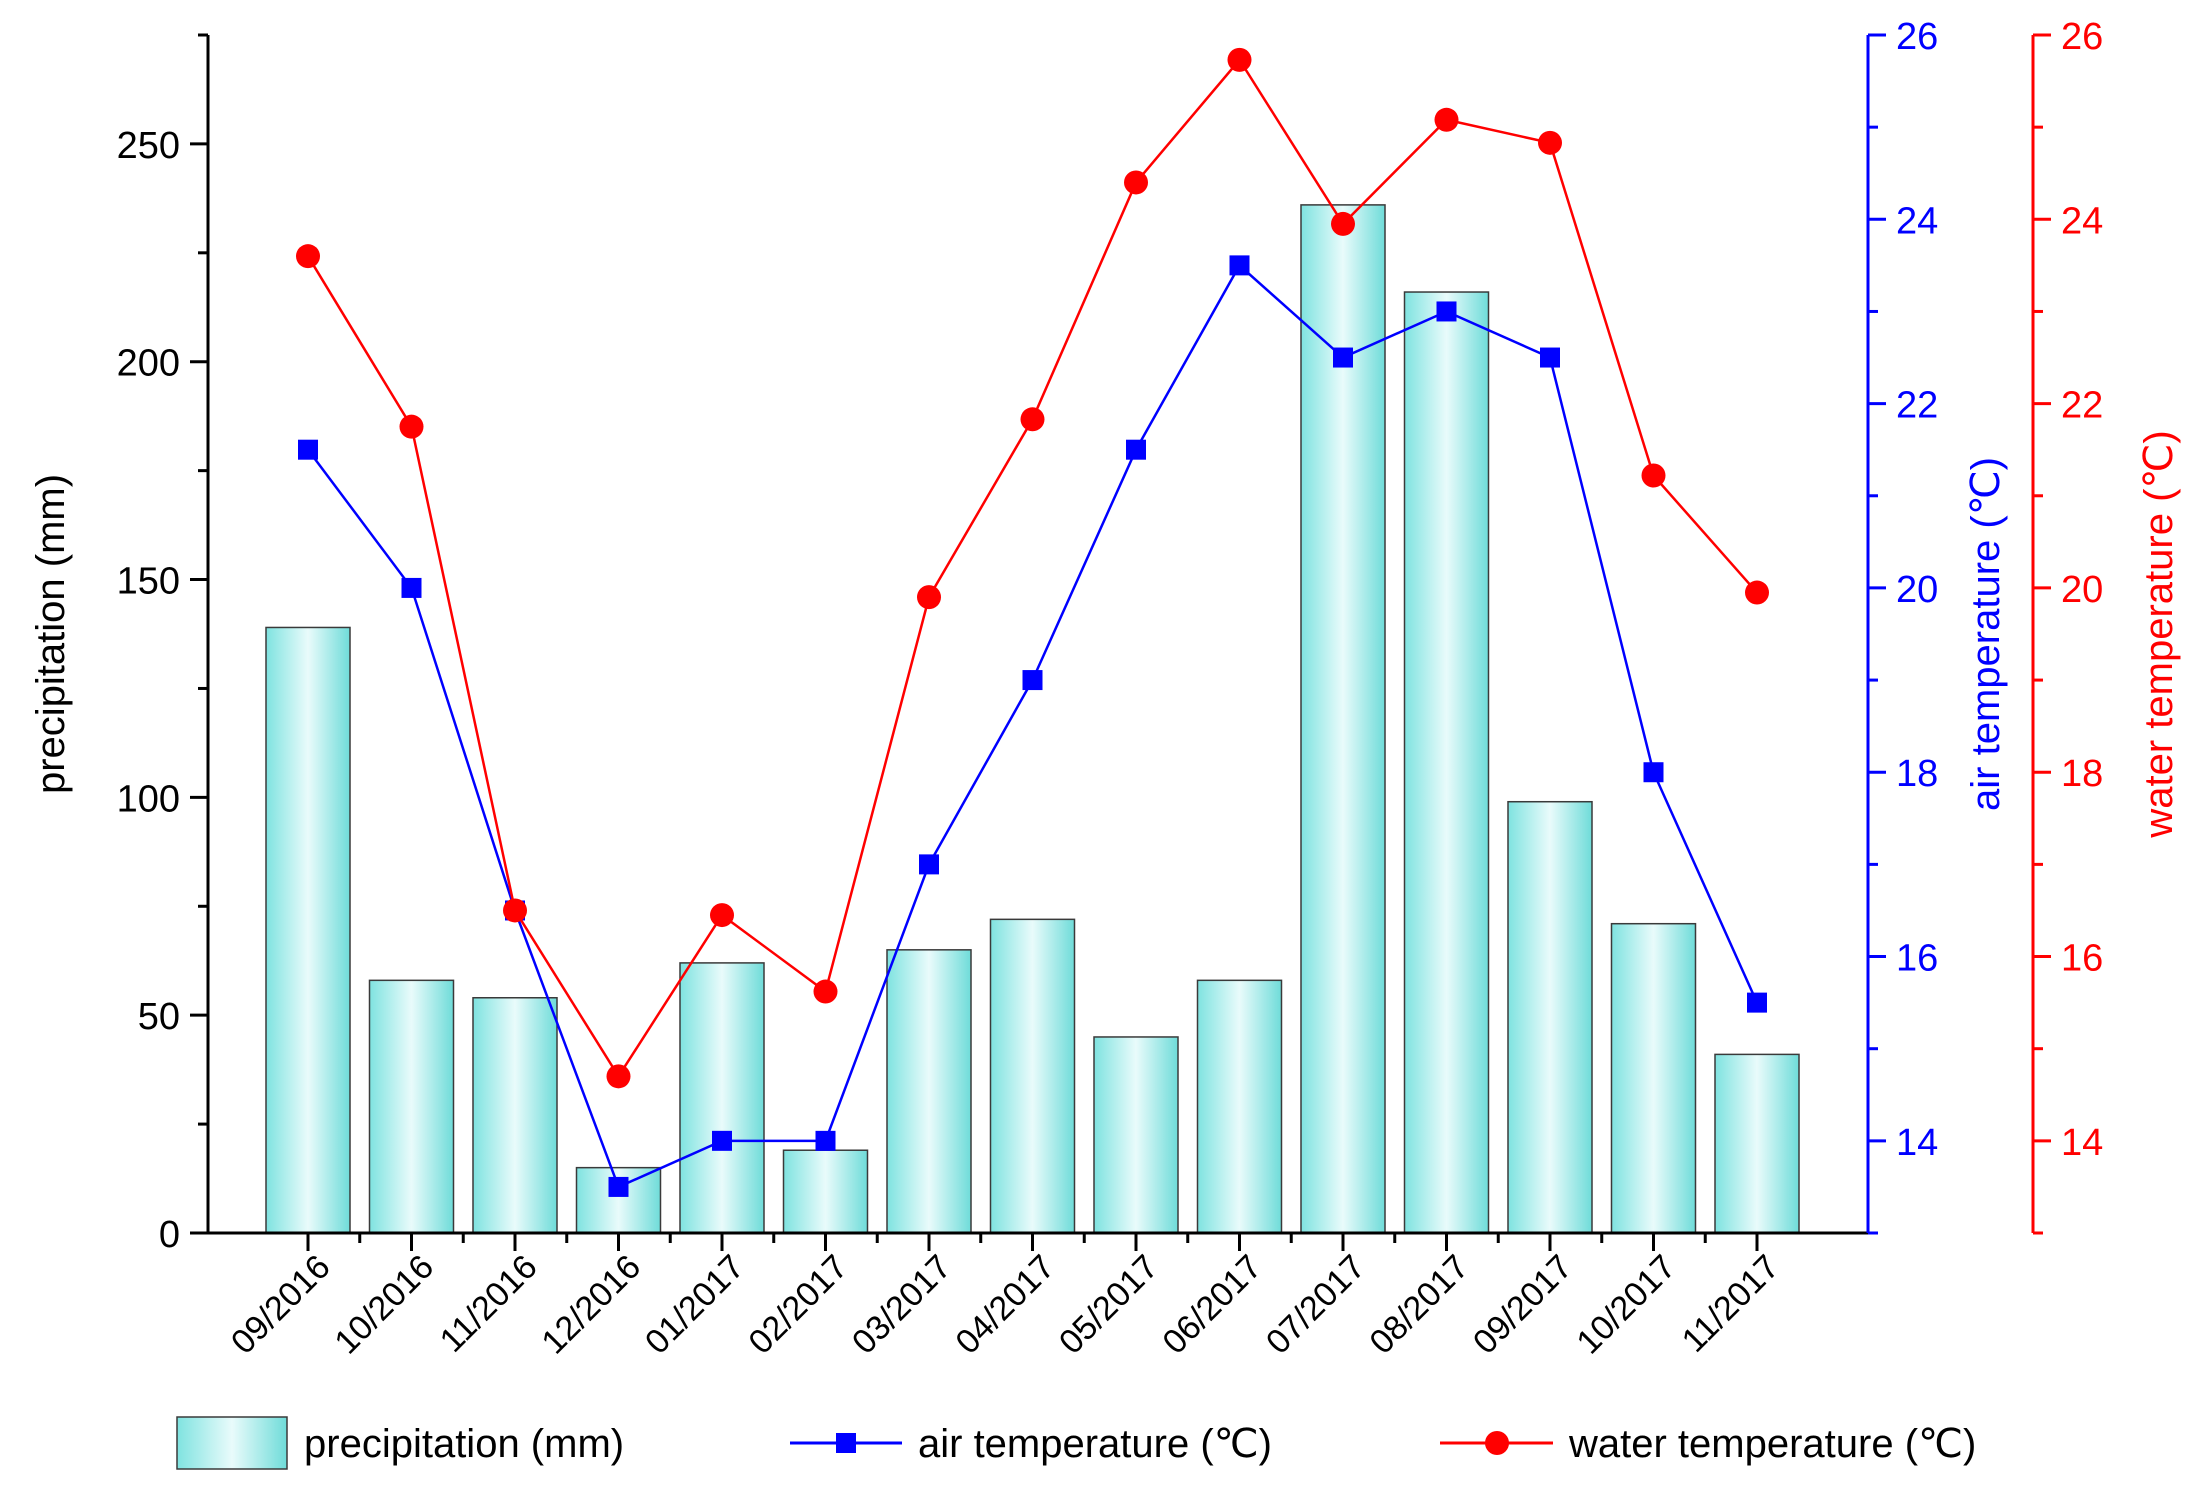 This screenshot has height=1500, width=2204. What do you see at coordinates (846, 1443) in the screenshot?
I see `legend-marker-air-temperature` at bounding box center [846, 1443].